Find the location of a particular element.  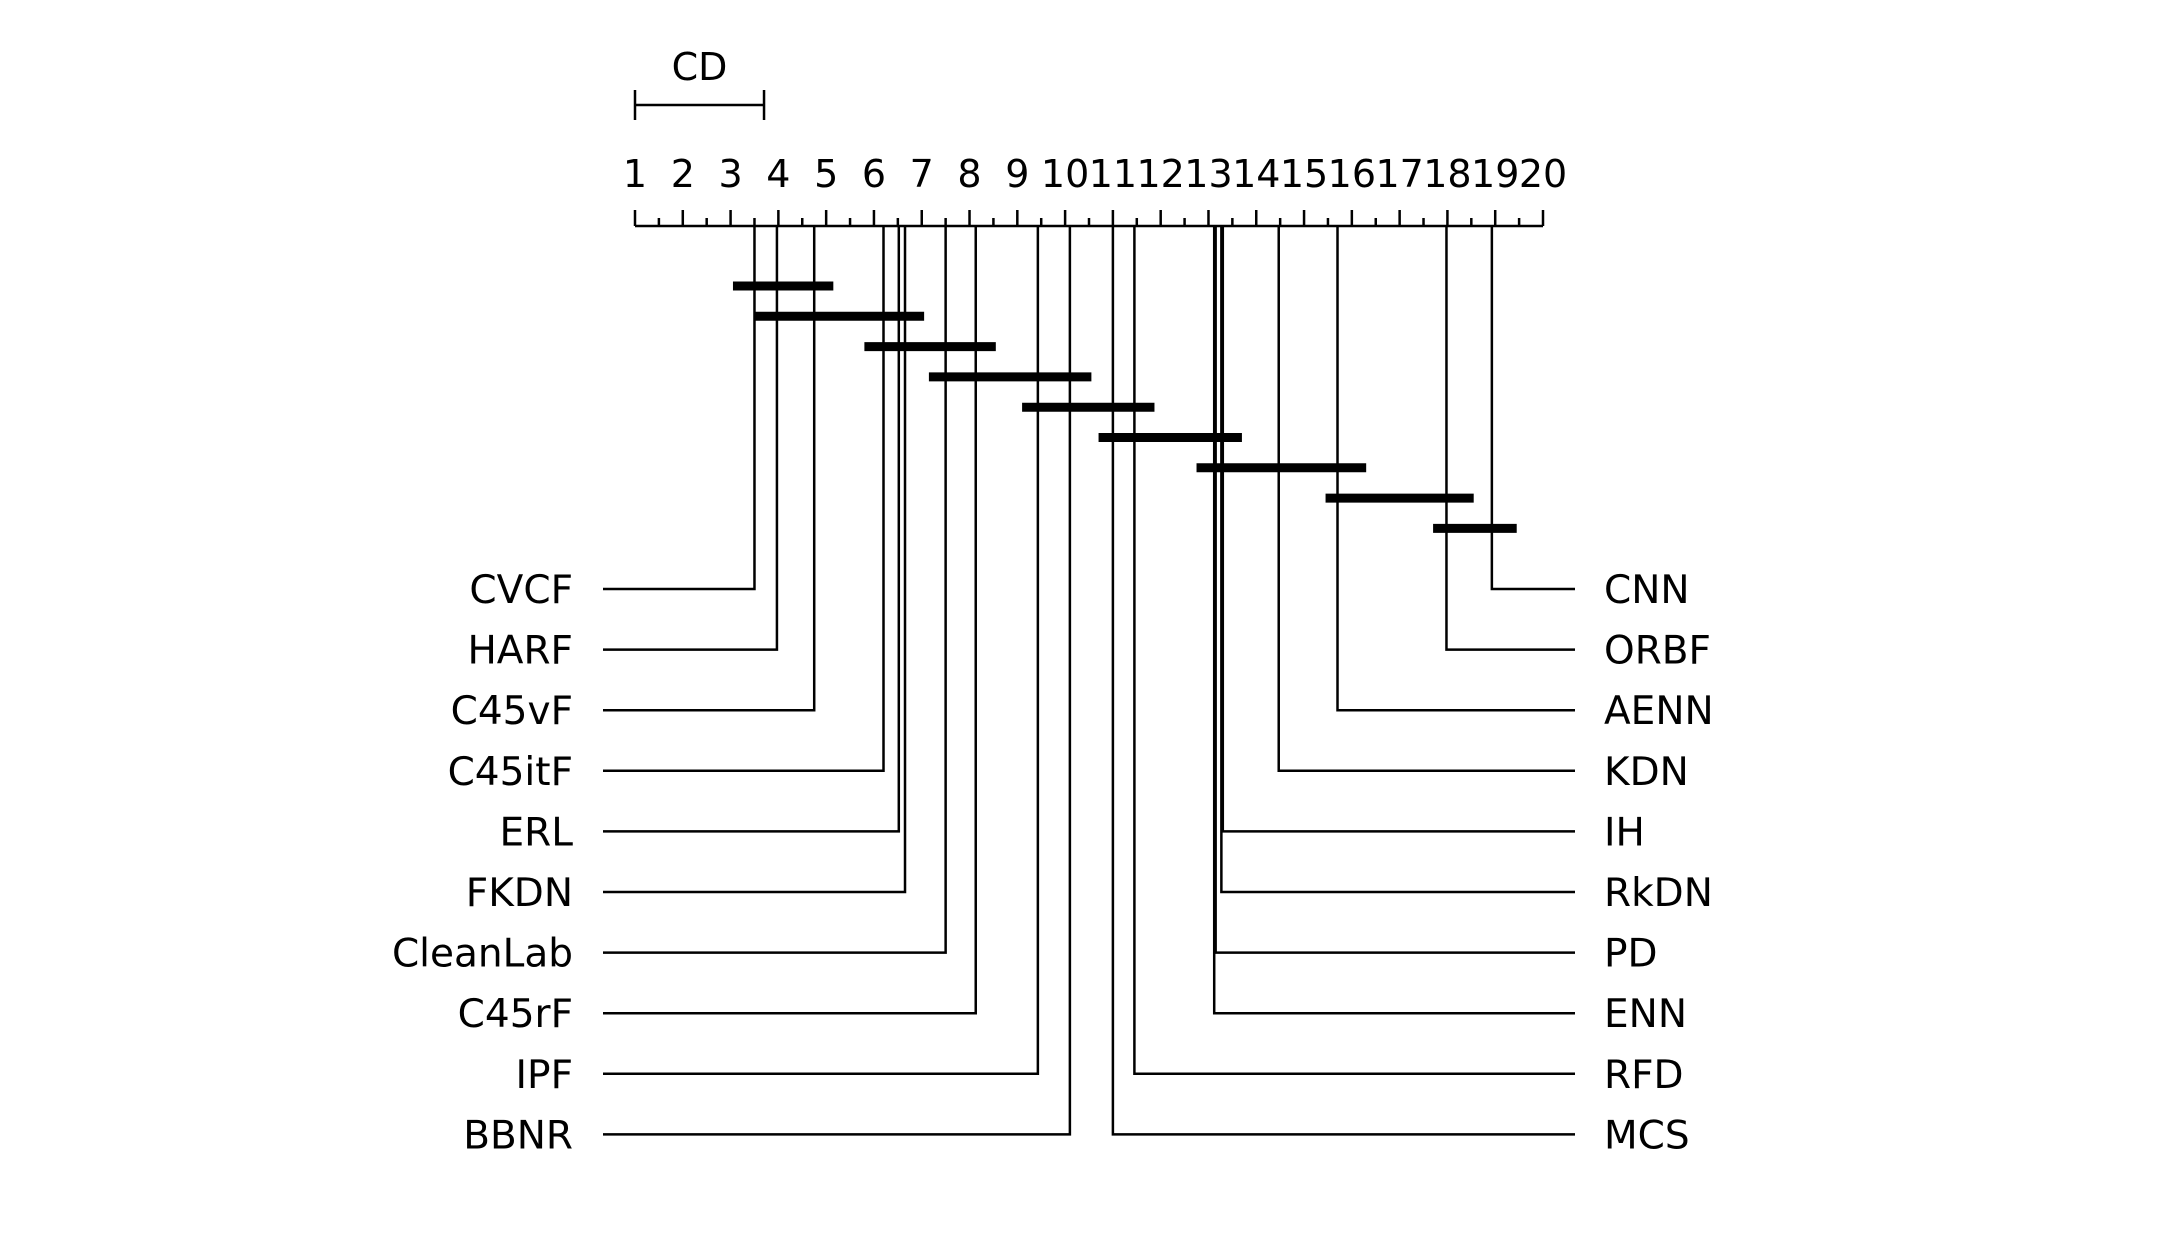

tick-label: 3 is located at coordinates (730, 174).